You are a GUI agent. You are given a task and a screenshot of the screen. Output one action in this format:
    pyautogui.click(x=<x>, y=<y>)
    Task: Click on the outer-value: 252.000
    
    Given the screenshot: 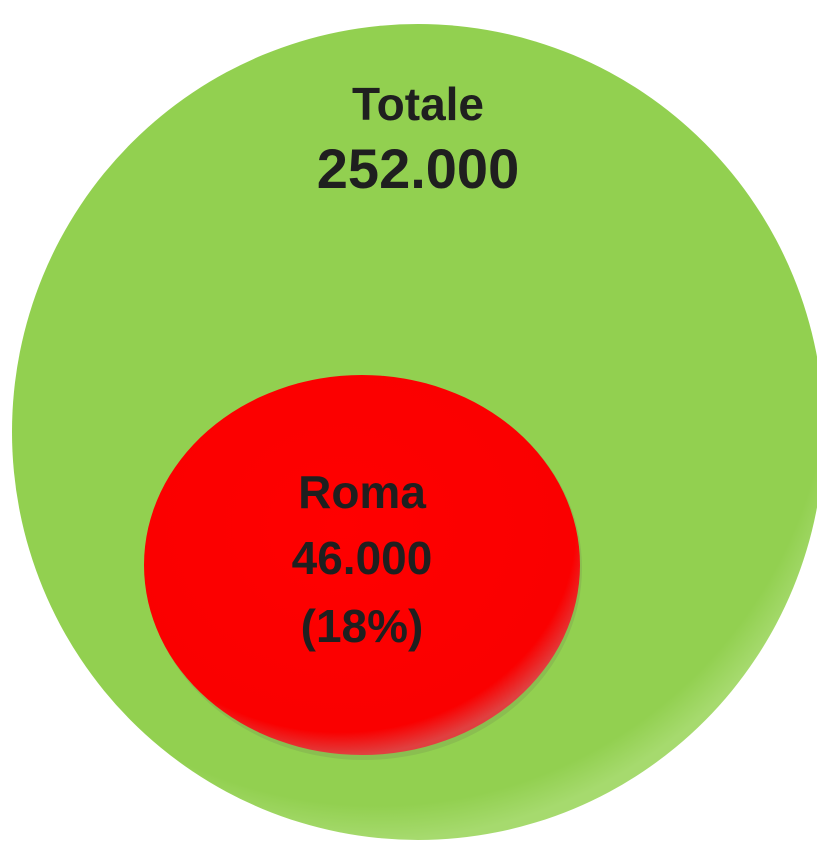 What is the action you would take?
    pyautogui.click(x=418, y=168)
    